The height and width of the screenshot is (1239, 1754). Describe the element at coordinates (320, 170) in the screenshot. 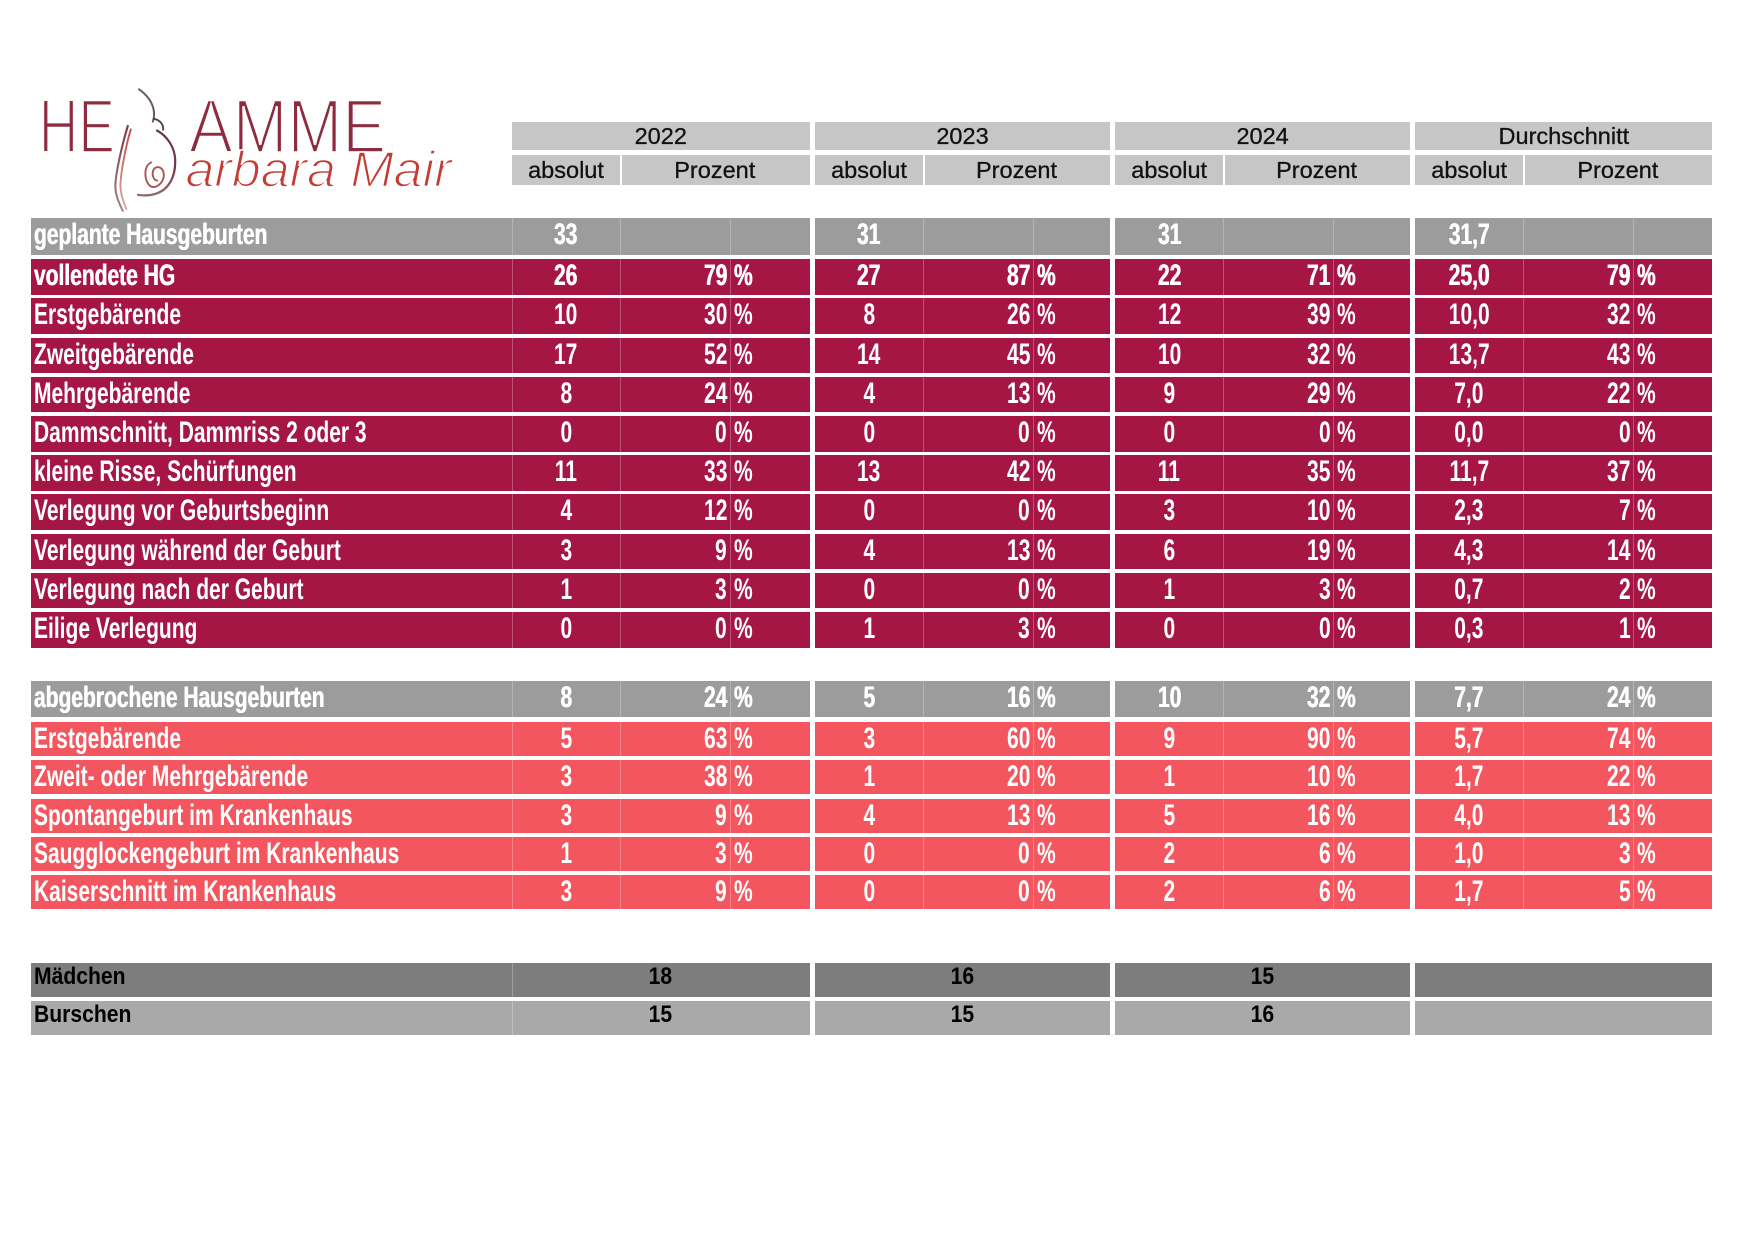

I see `svg-text: arbara Mair` at that location.